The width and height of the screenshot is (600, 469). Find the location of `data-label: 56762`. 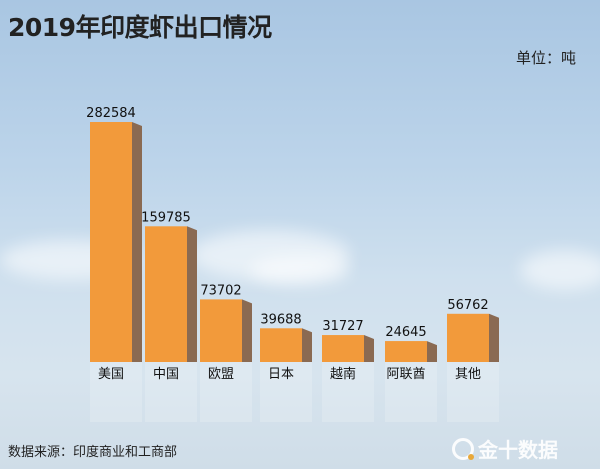

data-label: 56762 is located at coordinates (467, 305).